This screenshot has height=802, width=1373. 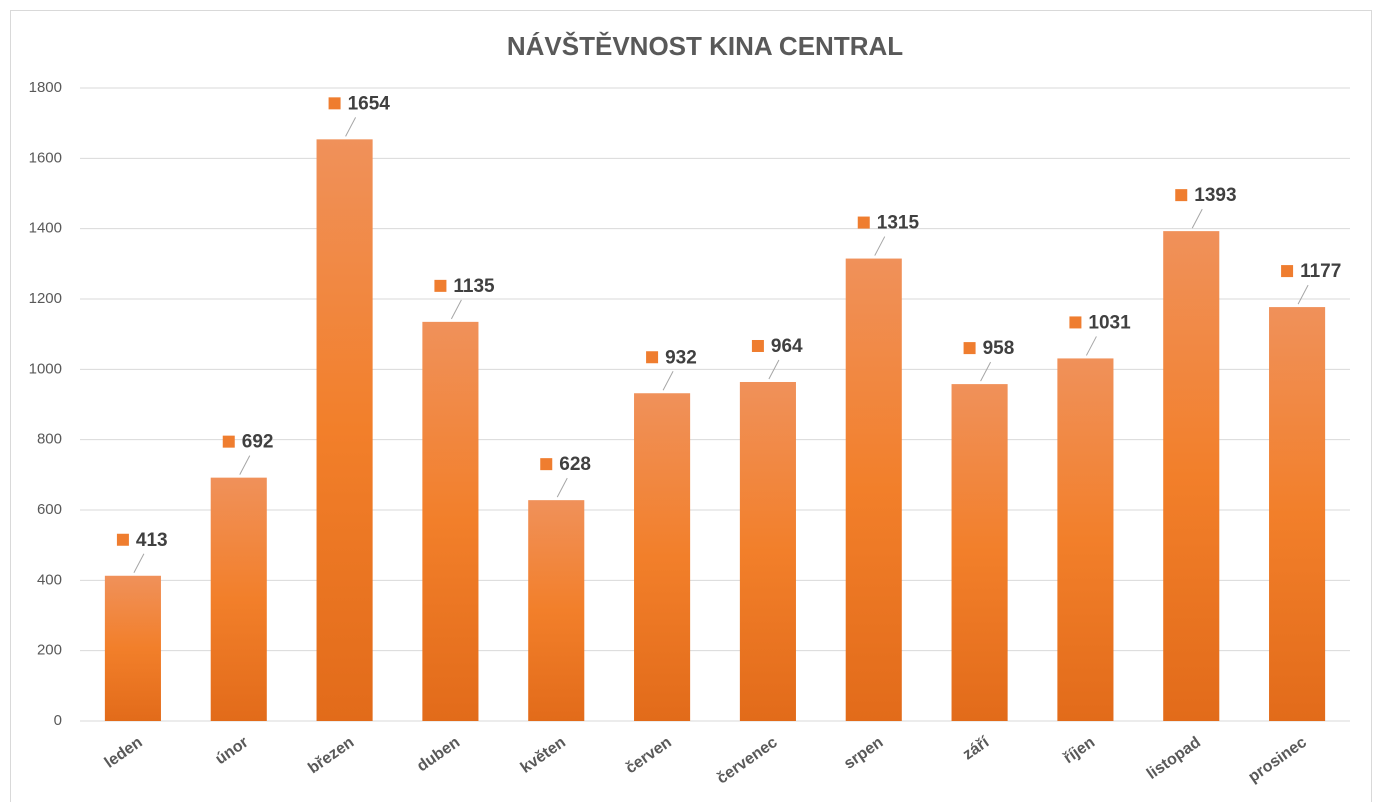 I want to click on y-tick-label: 1600, so click(x=45, y=157).